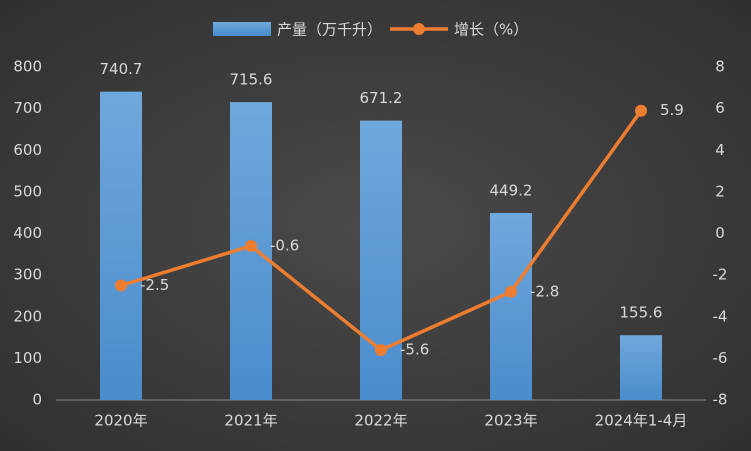  Describe the element at coordinates (27, 316) in the screenshot. I see `y-tick-label: 200` at that location.